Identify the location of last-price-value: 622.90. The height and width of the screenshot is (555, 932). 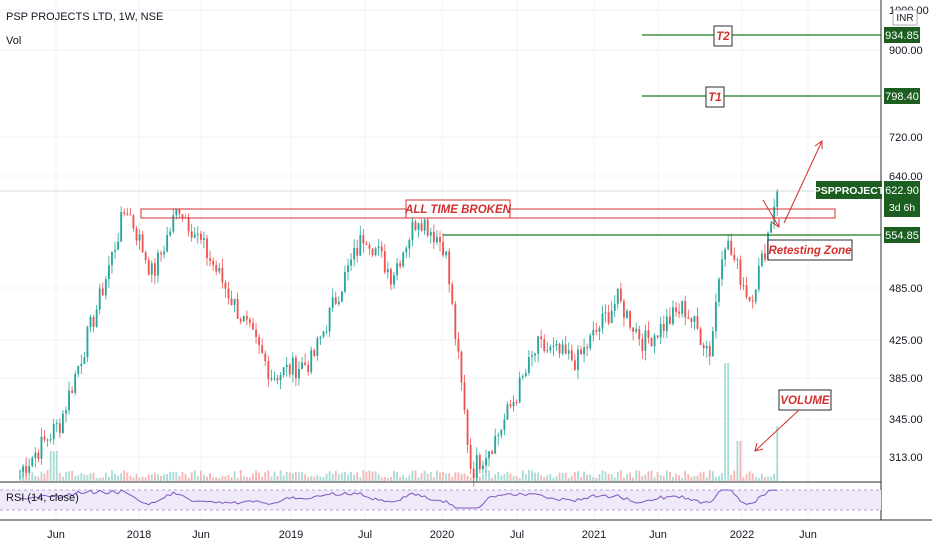
(902, 191).